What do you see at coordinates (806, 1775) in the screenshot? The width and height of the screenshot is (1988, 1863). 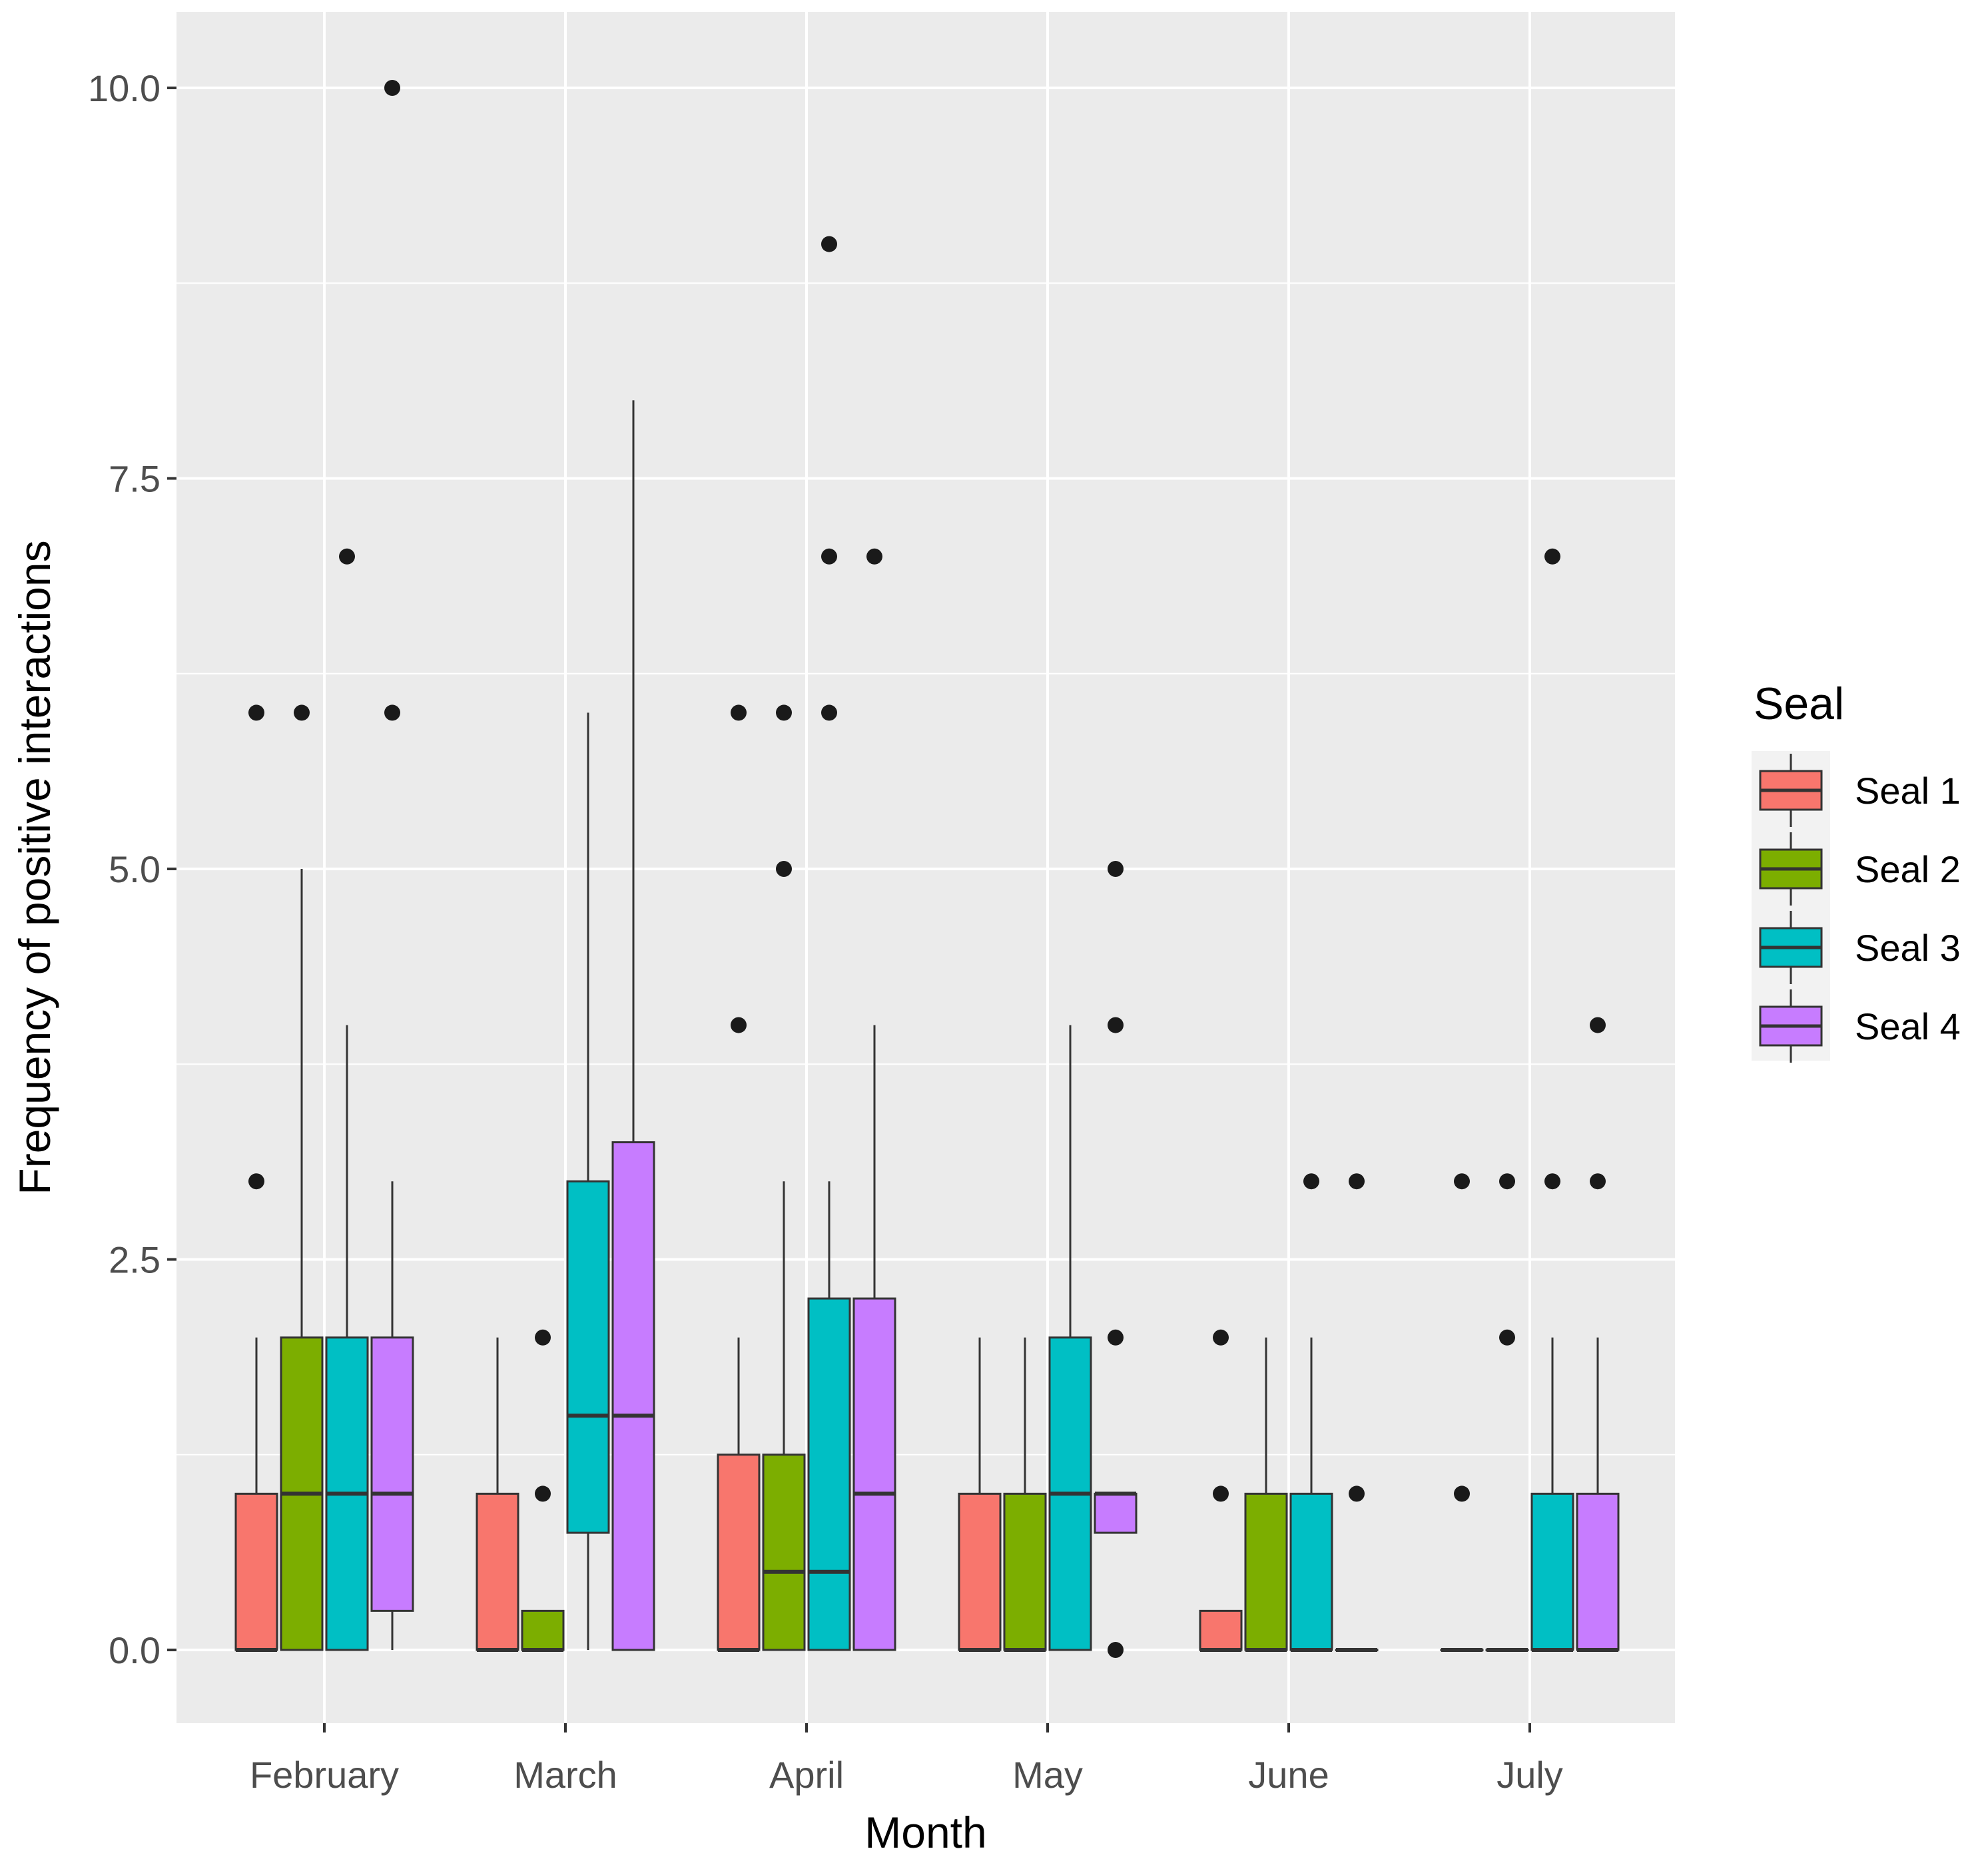 I see `x-tick-label: April` at bounding box center [806, 1775].